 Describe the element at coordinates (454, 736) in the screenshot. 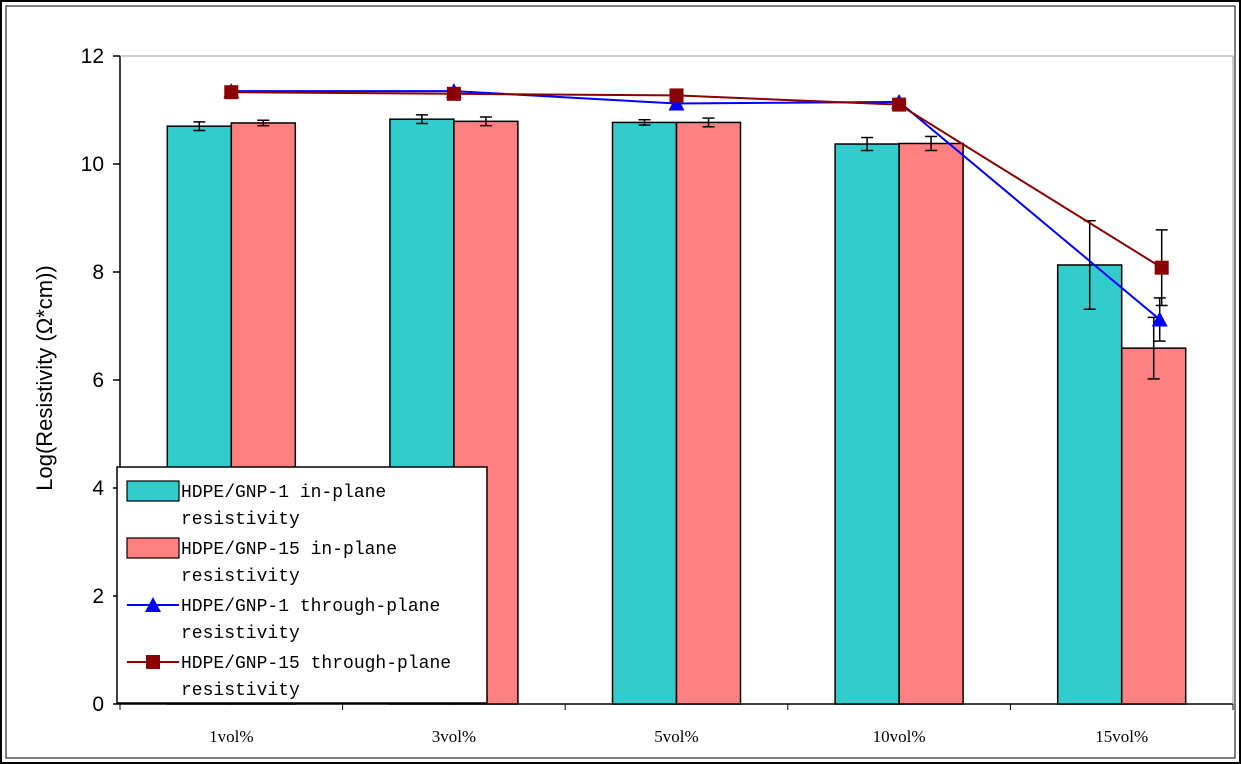

I see `x-tick-label: 3vol%` at that location.